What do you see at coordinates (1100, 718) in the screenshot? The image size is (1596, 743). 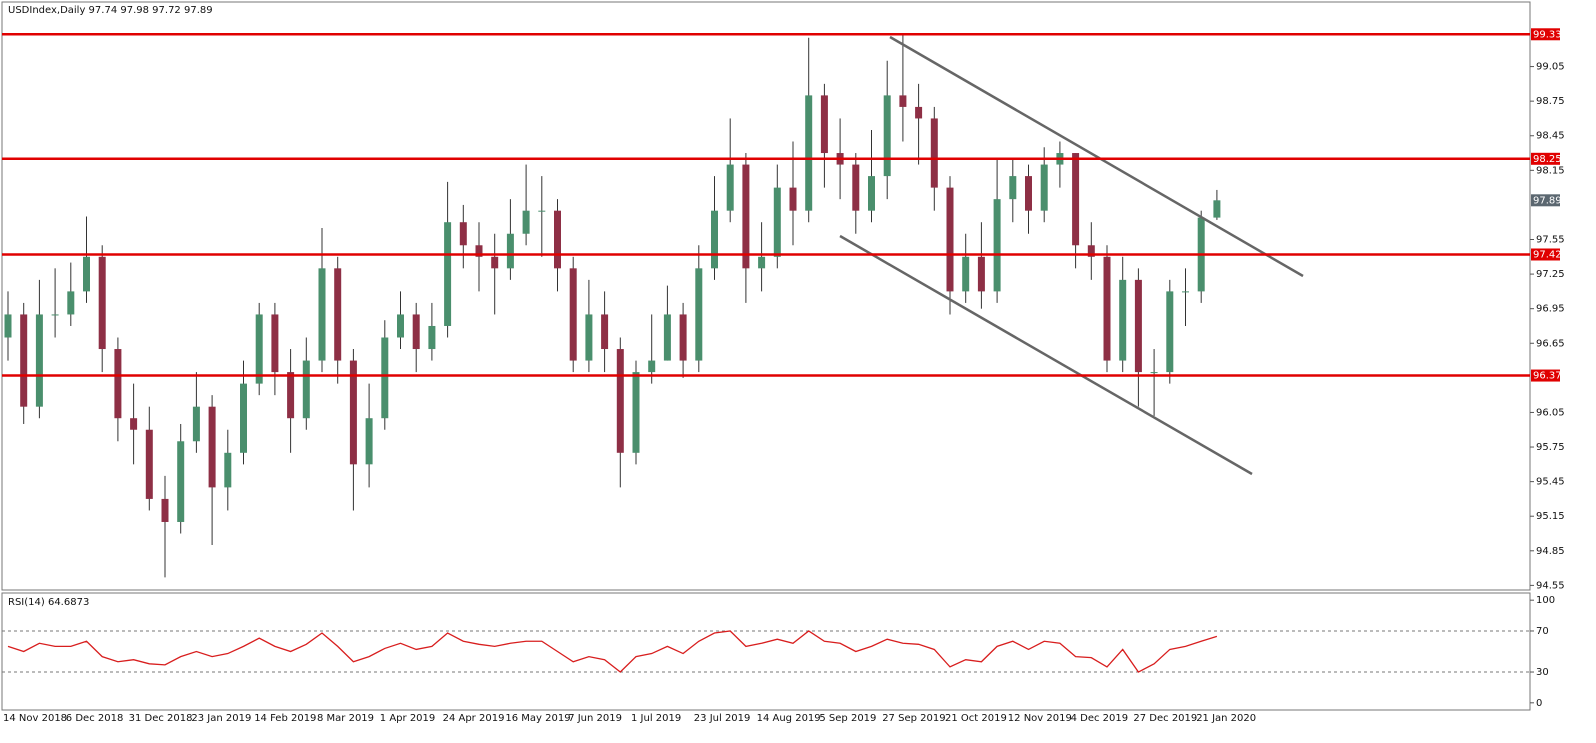 I see `x-tick-label: 4 Dec 2019` at bounding box center [1100, 718].